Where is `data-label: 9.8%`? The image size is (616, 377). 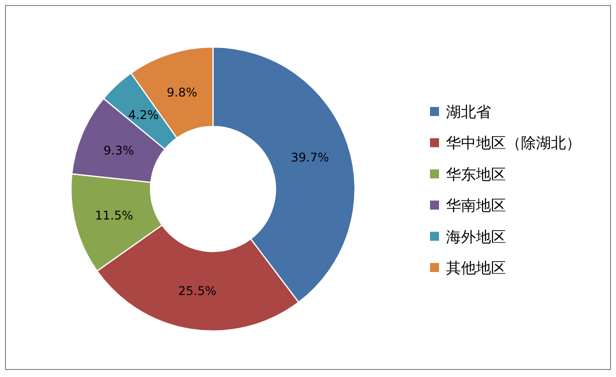
data-label: 9.8% is located at coordinates (182, 93).